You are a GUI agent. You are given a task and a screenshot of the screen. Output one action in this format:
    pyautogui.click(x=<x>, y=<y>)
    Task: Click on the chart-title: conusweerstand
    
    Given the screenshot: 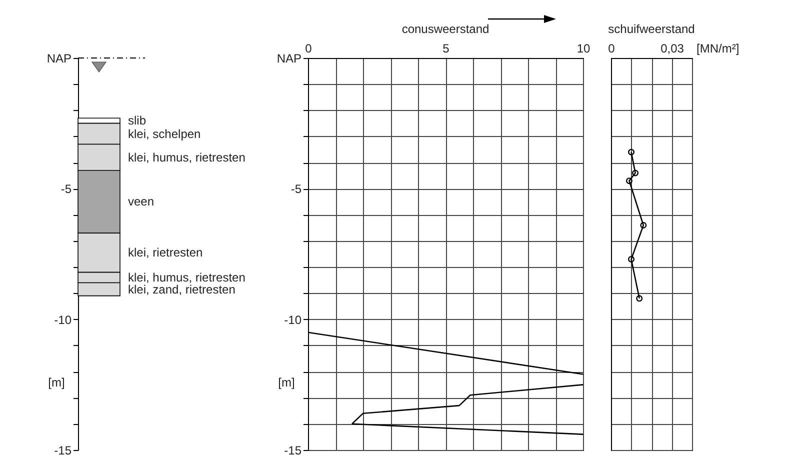 What is the action you would take?
    pyautogui.click(x=446, y=29)
    